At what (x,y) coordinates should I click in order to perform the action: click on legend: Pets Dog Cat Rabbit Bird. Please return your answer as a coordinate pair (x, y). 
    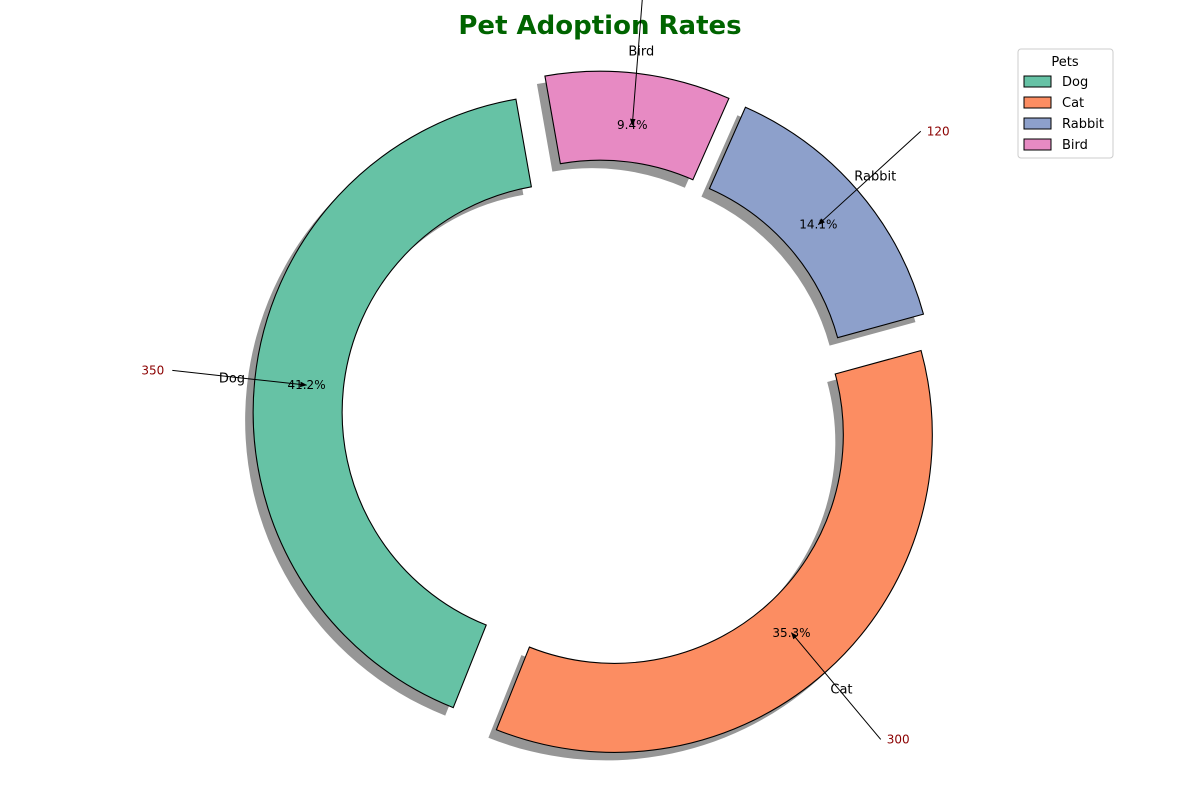
    Looking at the image, I should click on (1065, 103).